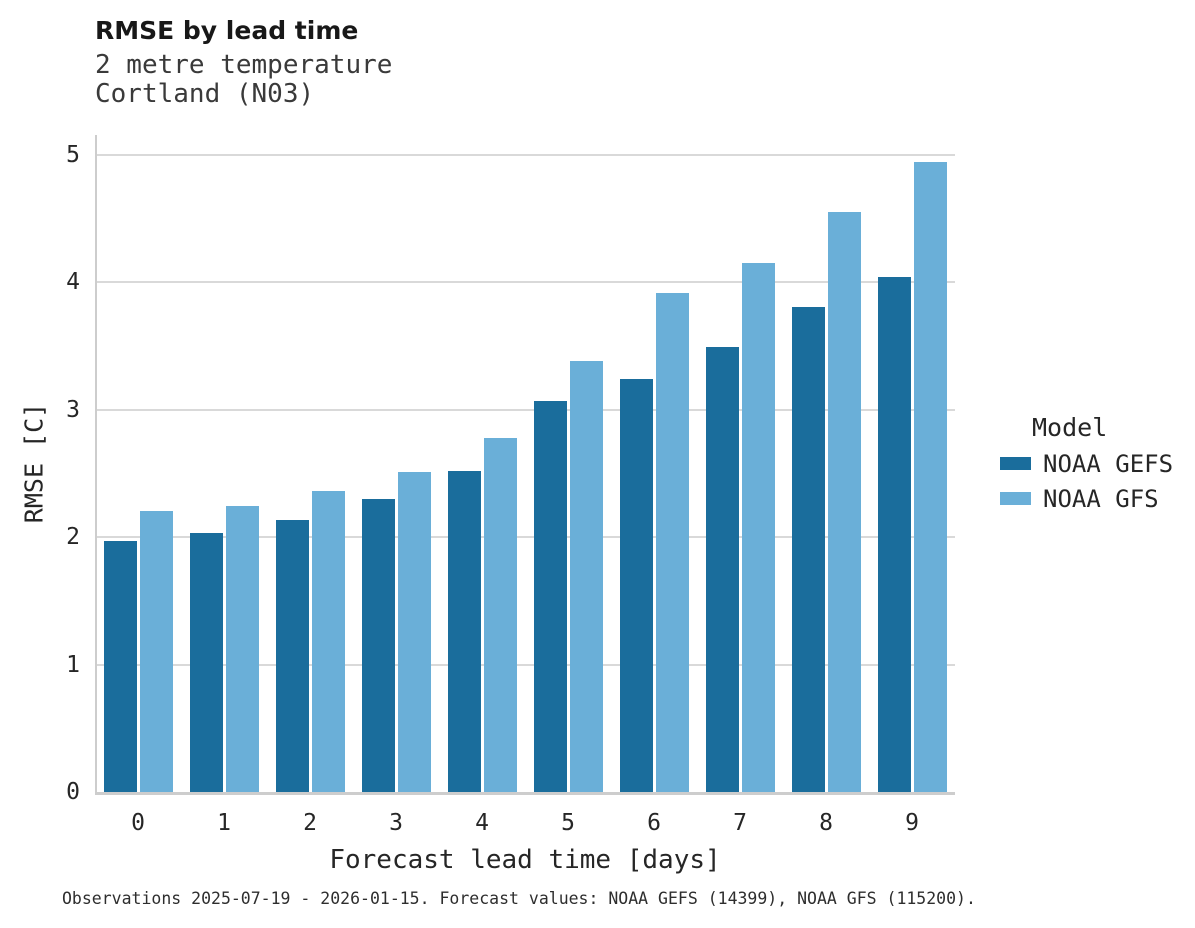  I want to click on legend-item-noaa-gfs: NOAA GFS, so click(1096, 499).